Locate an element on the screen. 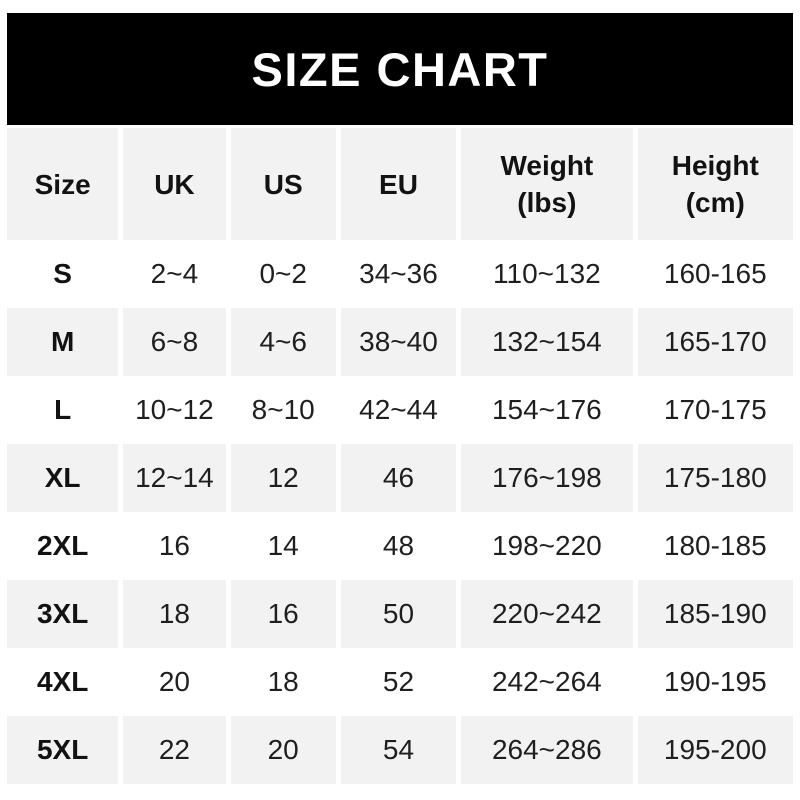 The height and width of the screenshot is (800, 800). cell-eu: 48 is located at coordinates (398, 546).